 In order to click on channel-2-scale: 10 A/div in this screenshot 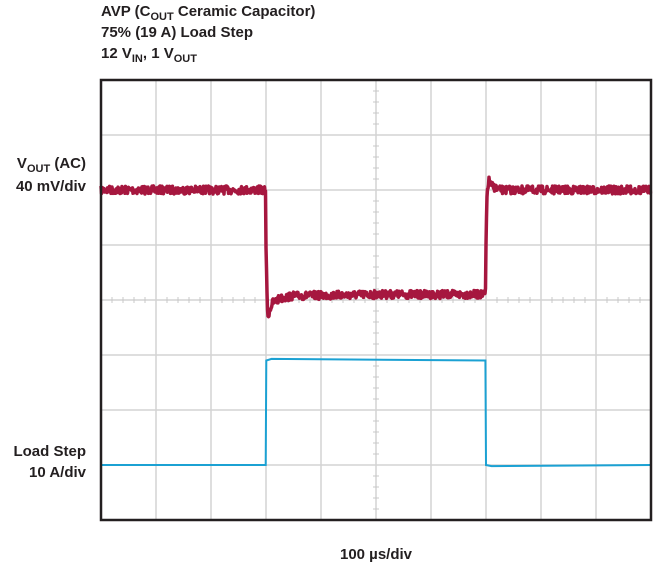, I will do `click(57, 472)`.